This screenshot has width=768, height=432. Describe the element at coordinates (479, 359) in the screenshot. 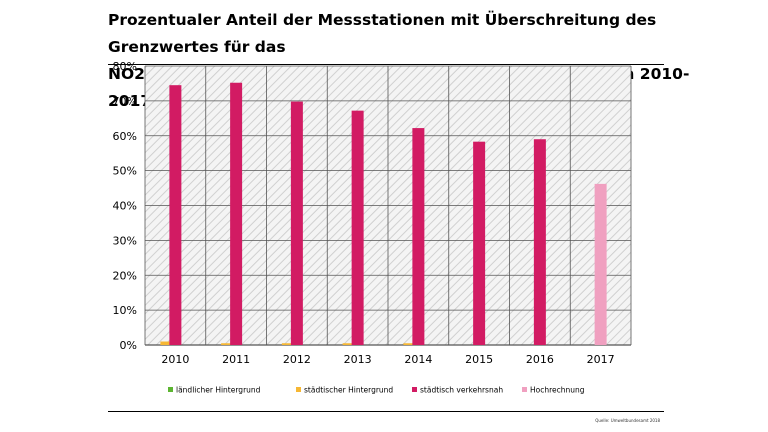

I see `x-tick-label: 2015` at that location.